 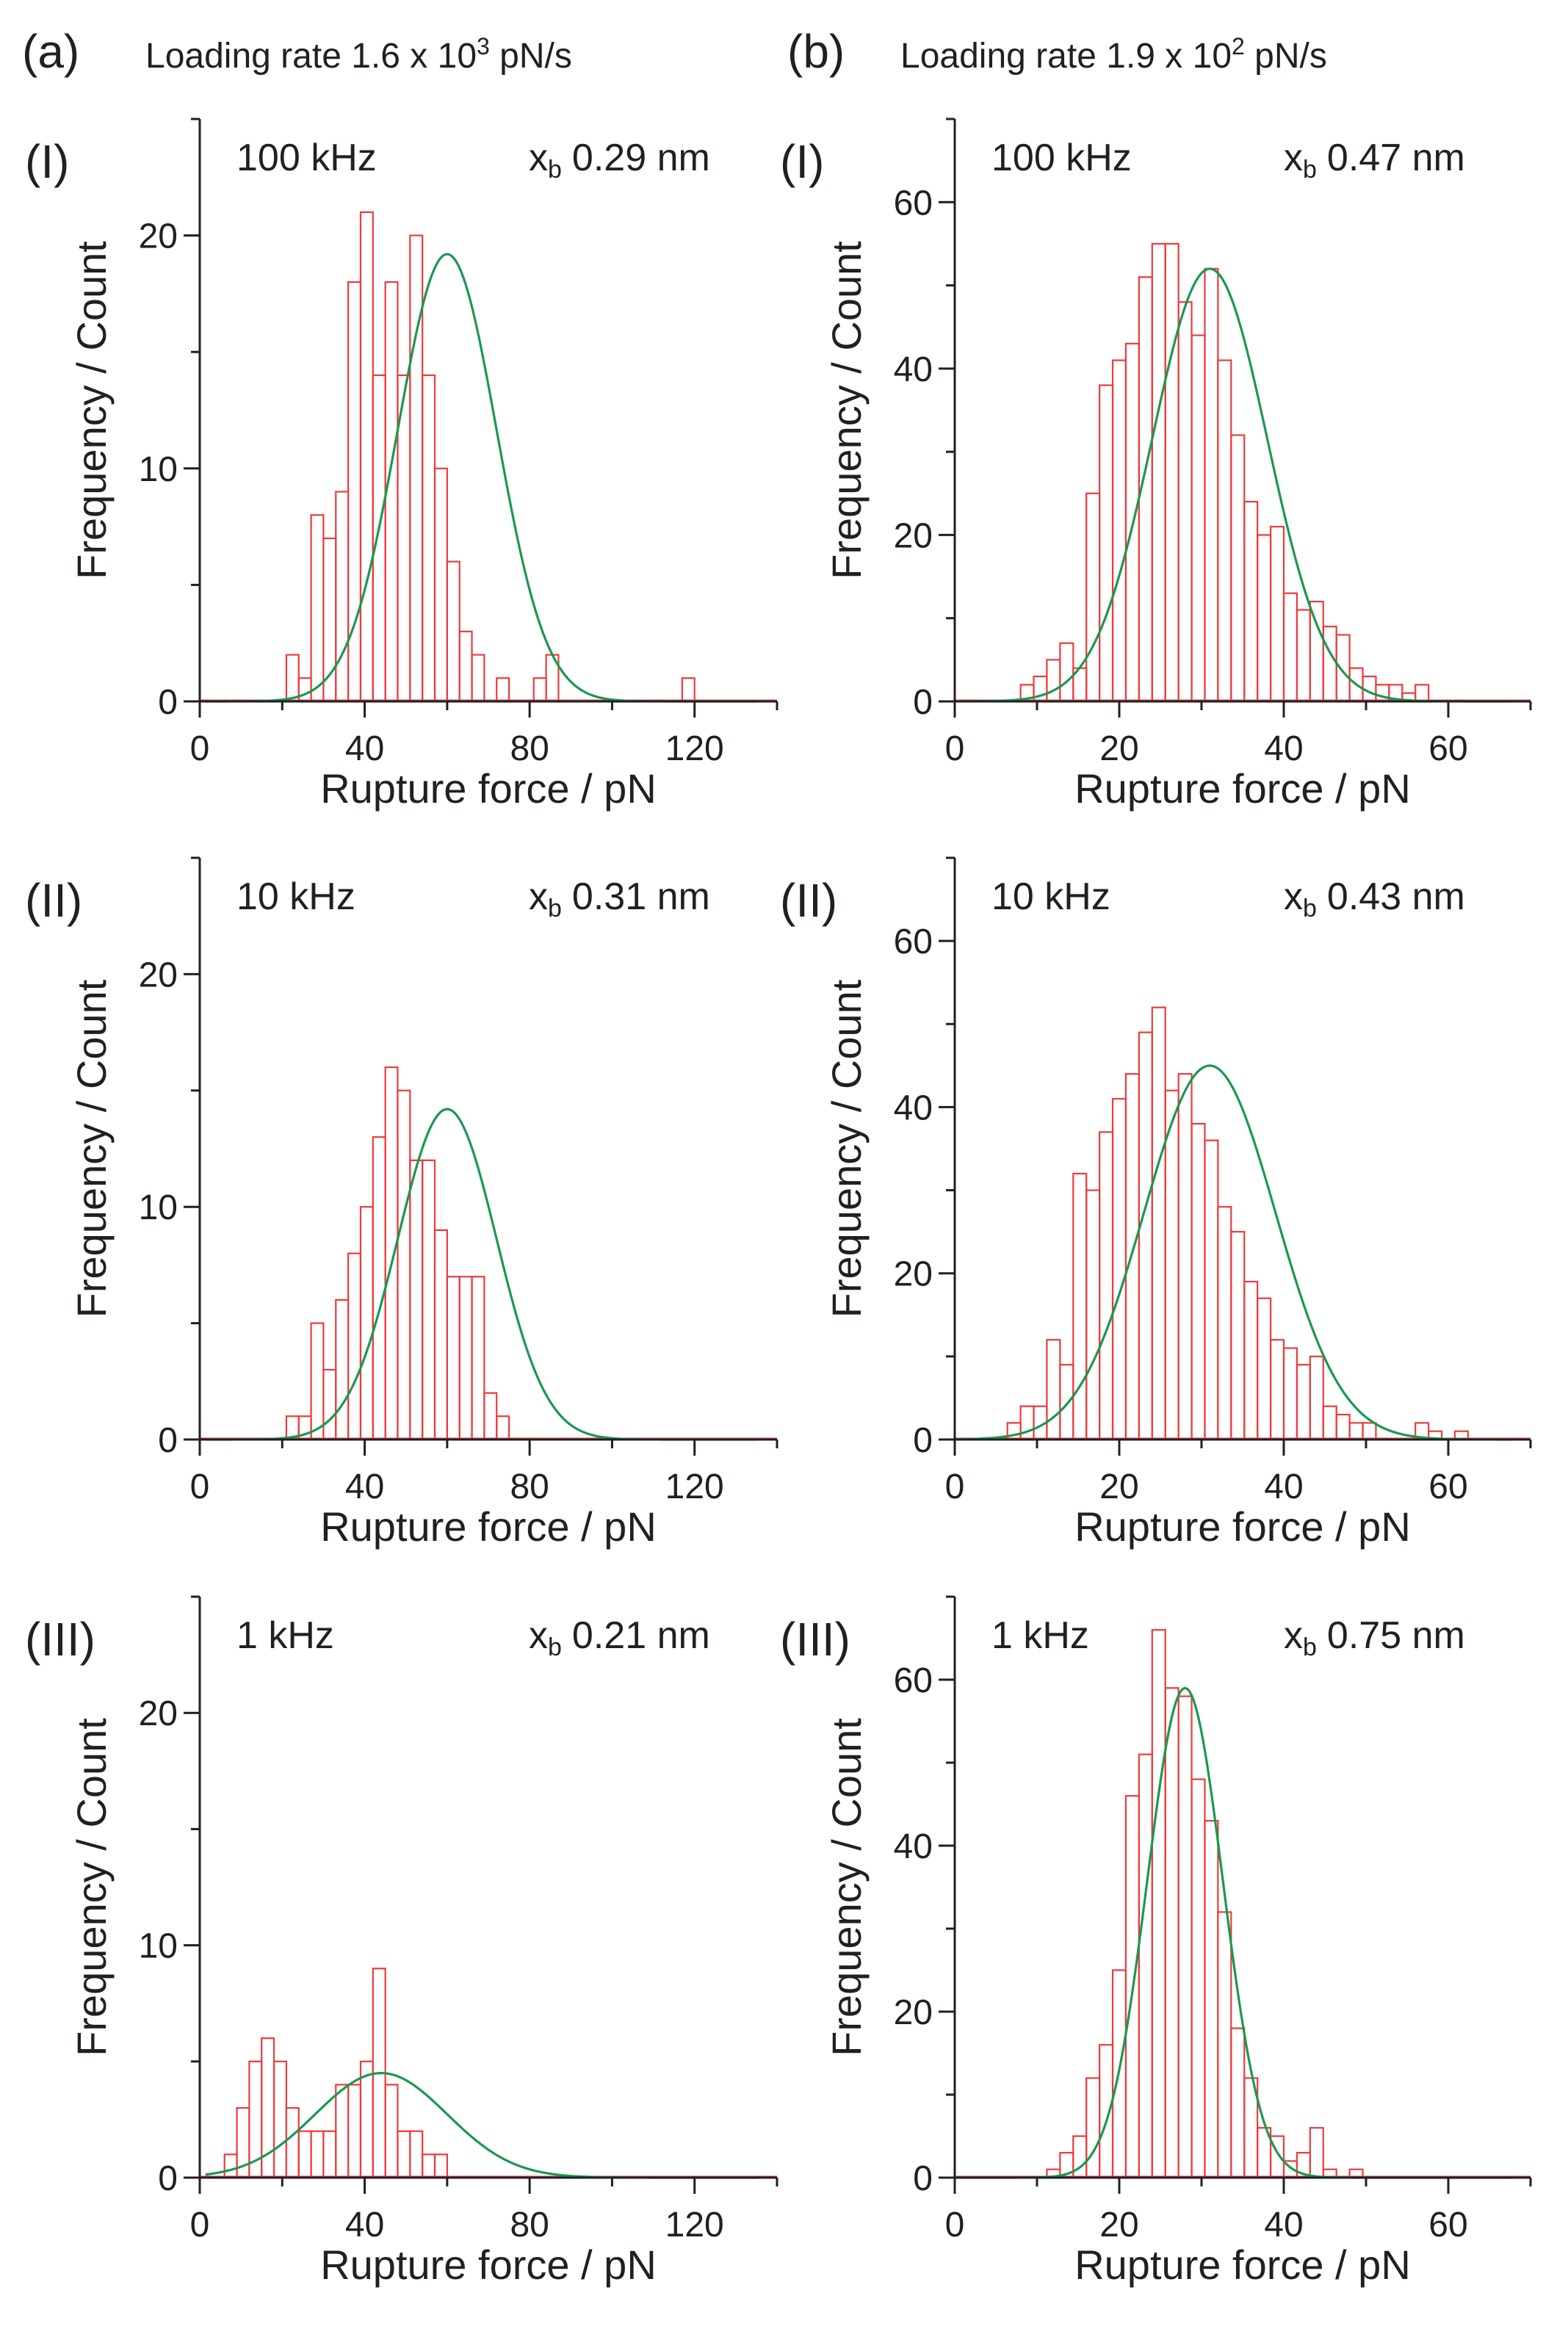 I want to click on column-title-a-sup: 3, so click(x=483, y=46).